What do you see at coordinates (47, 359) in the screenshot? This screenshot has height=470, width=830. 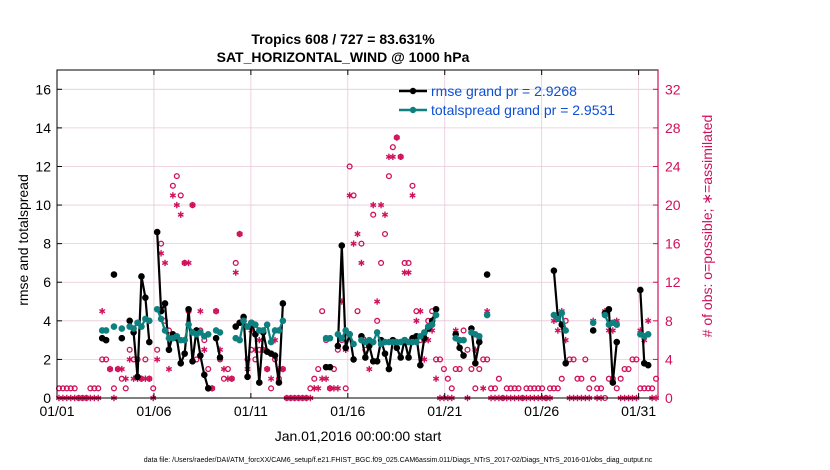 I see `y-tick-label-1: 2` at bounding box center [47, 359].